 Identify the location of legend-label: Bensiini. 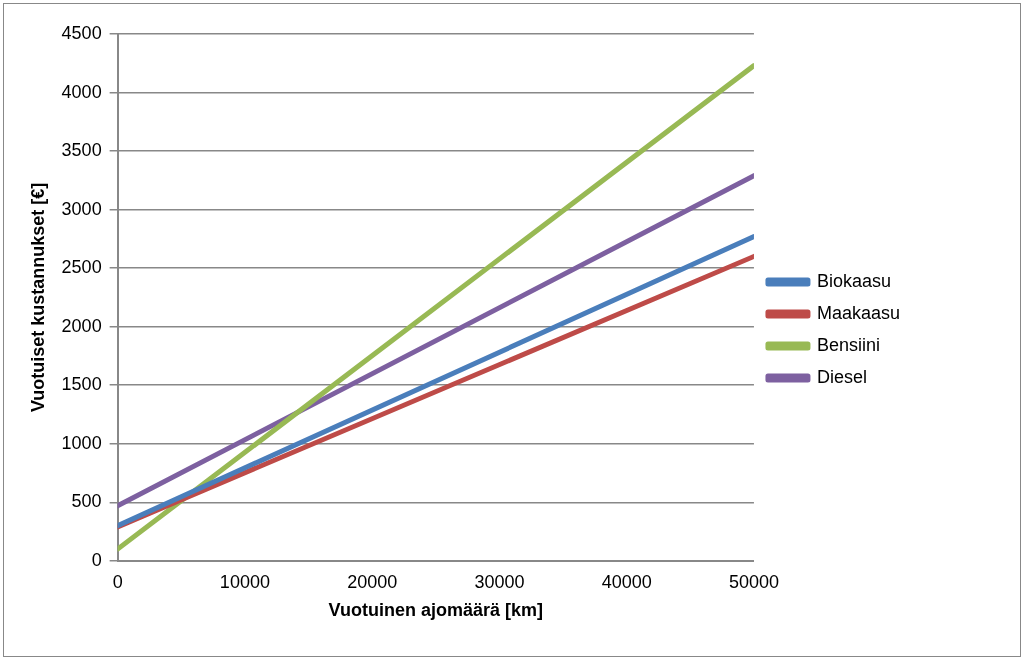
(848, 344).